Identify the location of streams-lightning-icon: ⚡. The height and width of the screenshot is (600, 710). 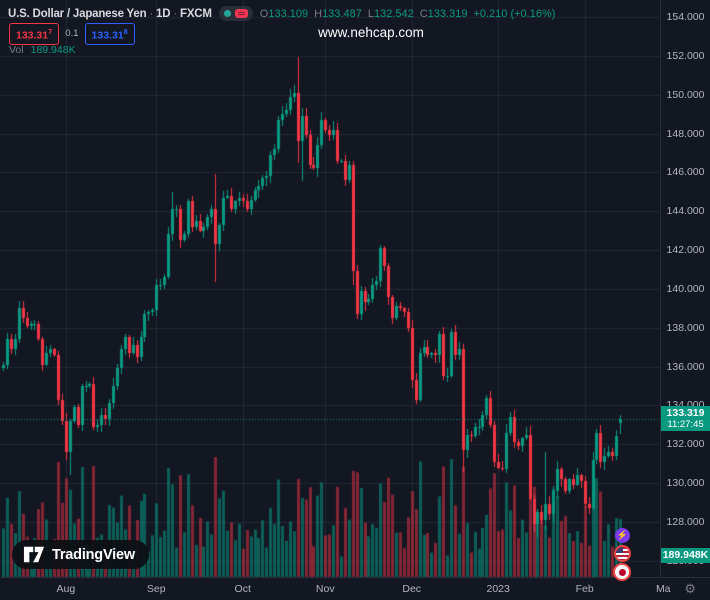
(622, 535).